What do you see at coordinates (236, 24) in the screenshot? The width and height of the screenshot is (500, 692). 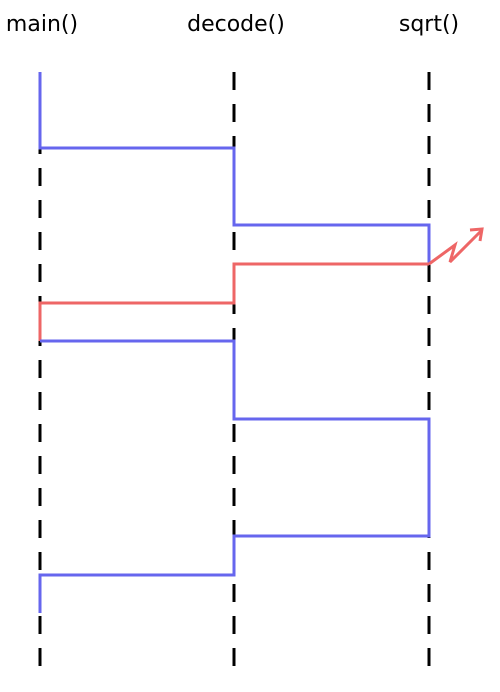 I see `lane-label-decode: decode()` at bounding box center [236, 24].